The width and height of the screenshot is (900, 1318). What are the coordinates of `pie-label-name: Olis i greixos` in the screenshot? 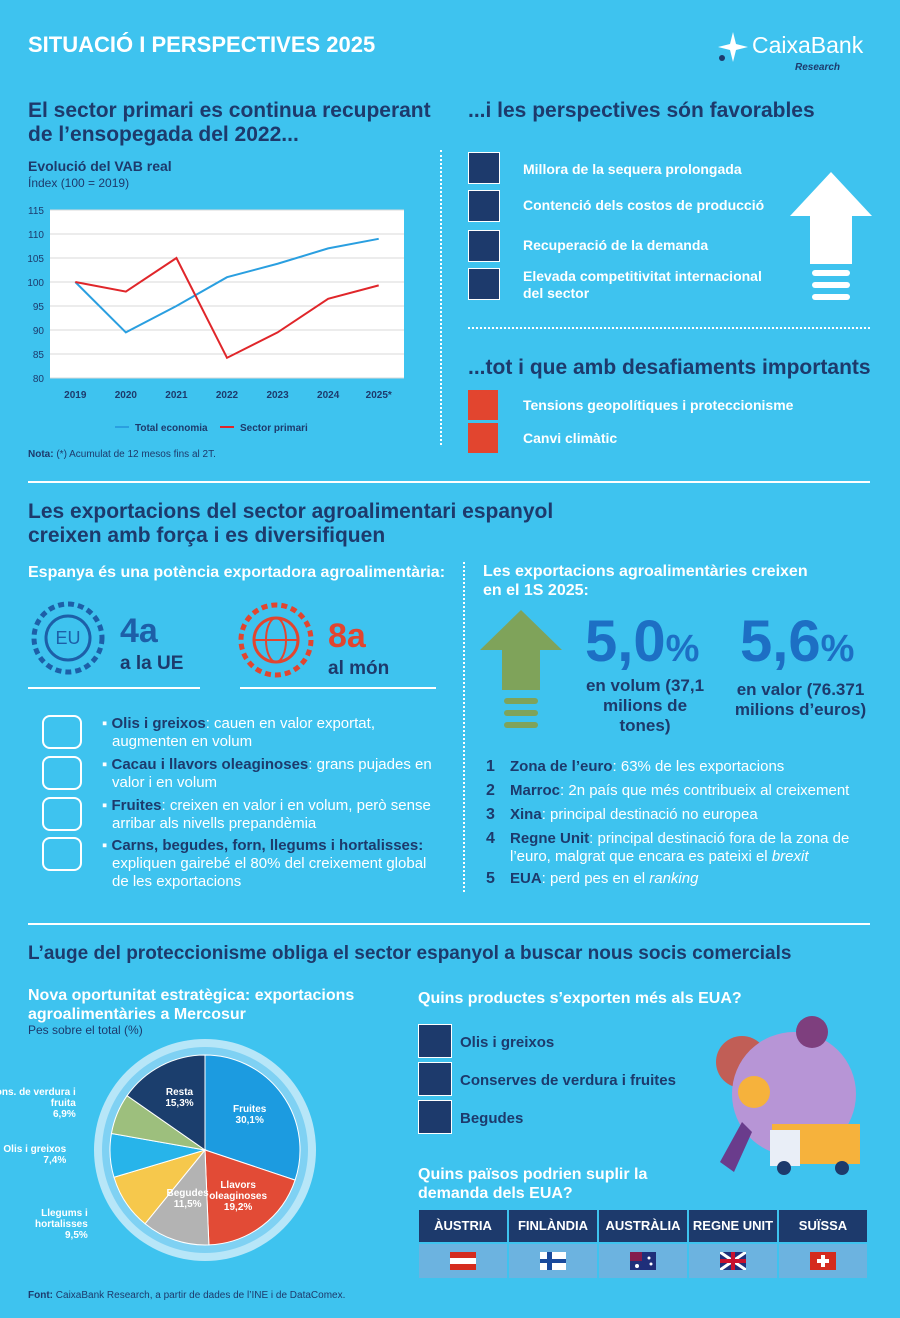 It's located at (35, 1149).